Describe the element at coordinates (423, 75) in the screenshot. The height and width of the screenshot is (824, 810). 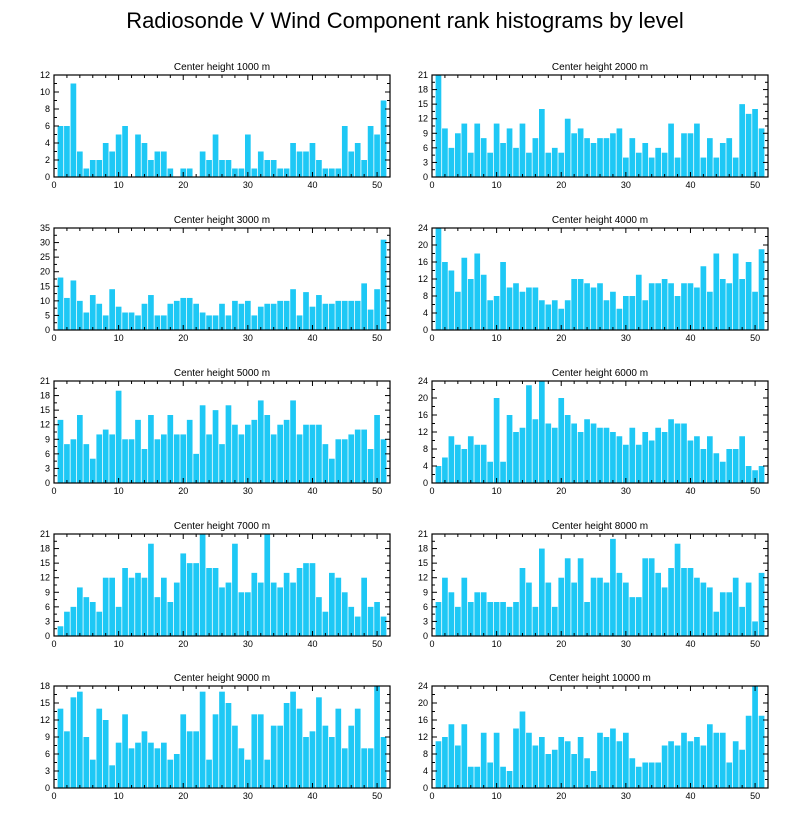
I see `y-tick-label: 21` at that location.